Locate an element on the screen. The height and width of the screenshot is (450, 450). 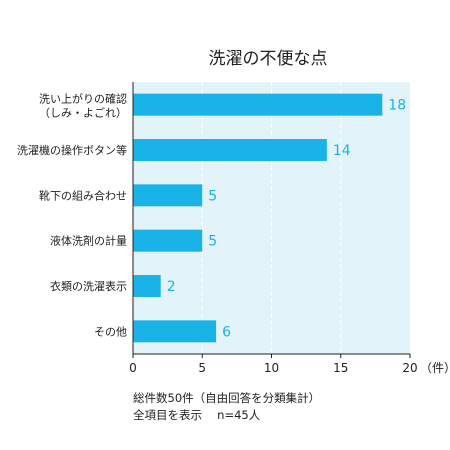
category-label: 衣類の洗濯表示 is located at coordinates (88, 286).